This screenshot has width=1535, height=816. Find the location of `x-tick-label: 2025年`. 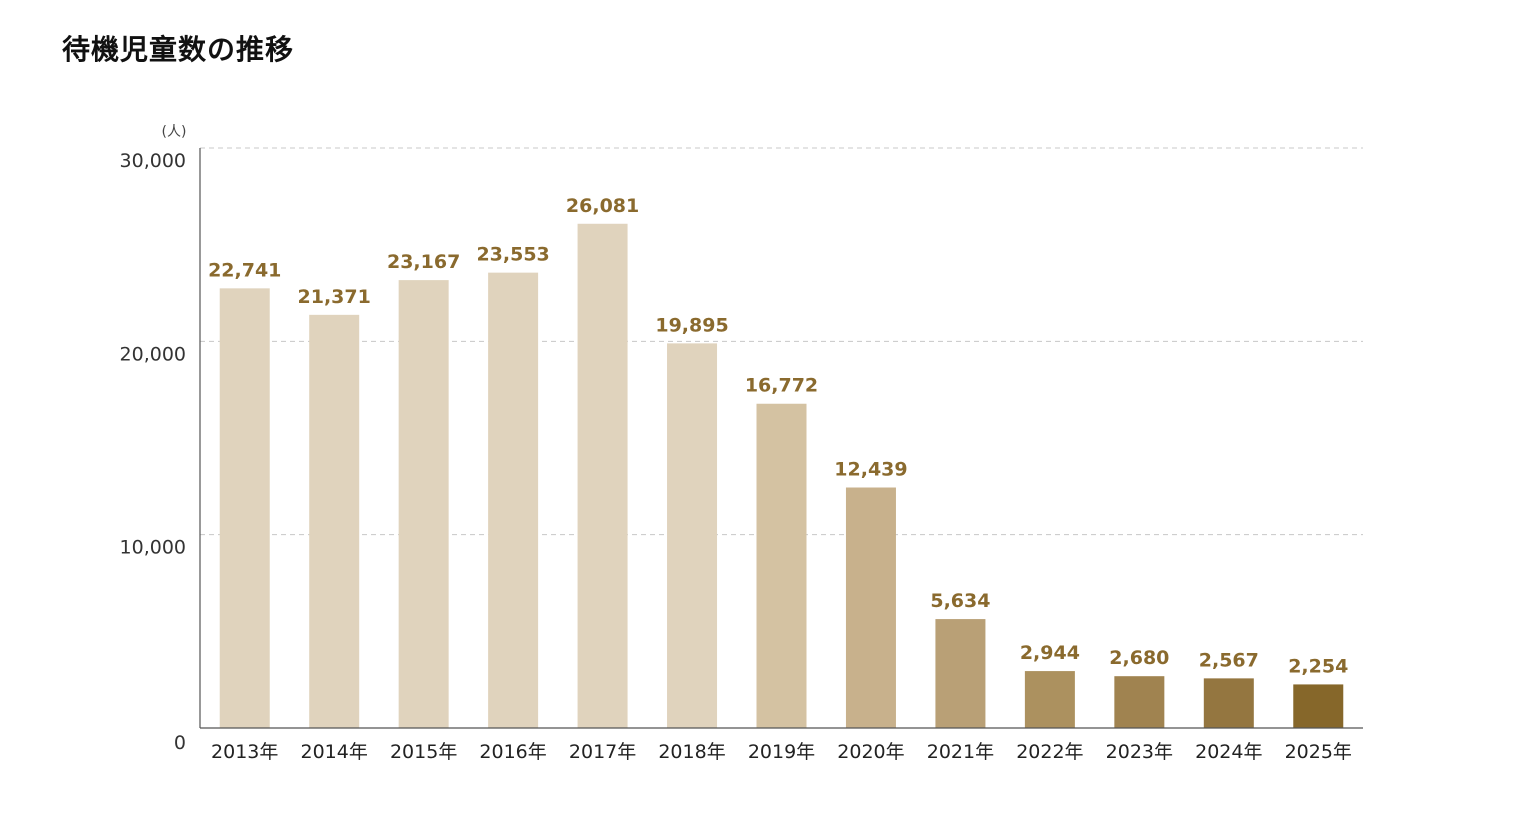

x-tick-label: 2025年 is located at coordinates (1318, 752).